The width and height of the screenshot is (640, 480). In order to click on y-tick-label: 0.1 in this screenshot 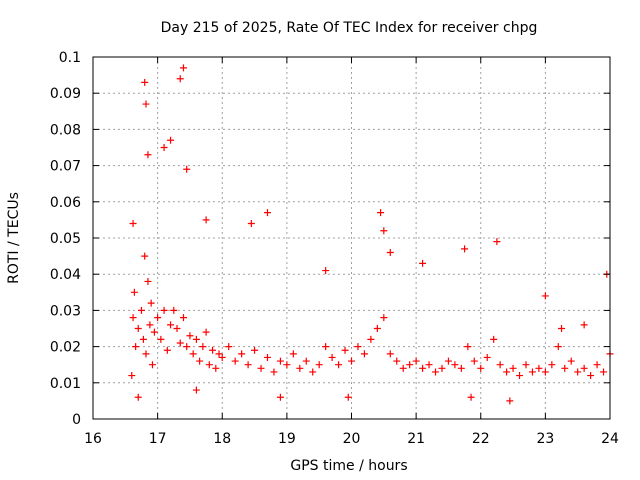, I will do `click(70, 58)`.